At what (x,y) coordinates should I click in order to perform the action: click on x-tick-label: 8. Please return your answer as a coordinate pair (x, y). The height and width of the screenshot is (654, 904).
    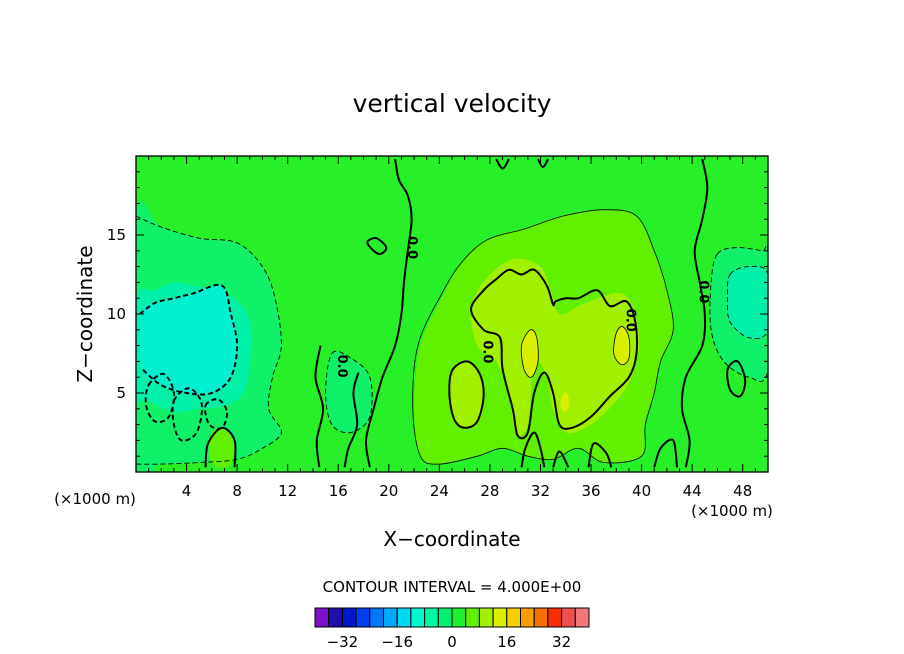
    Looking at the image, I should click on (237, 491).